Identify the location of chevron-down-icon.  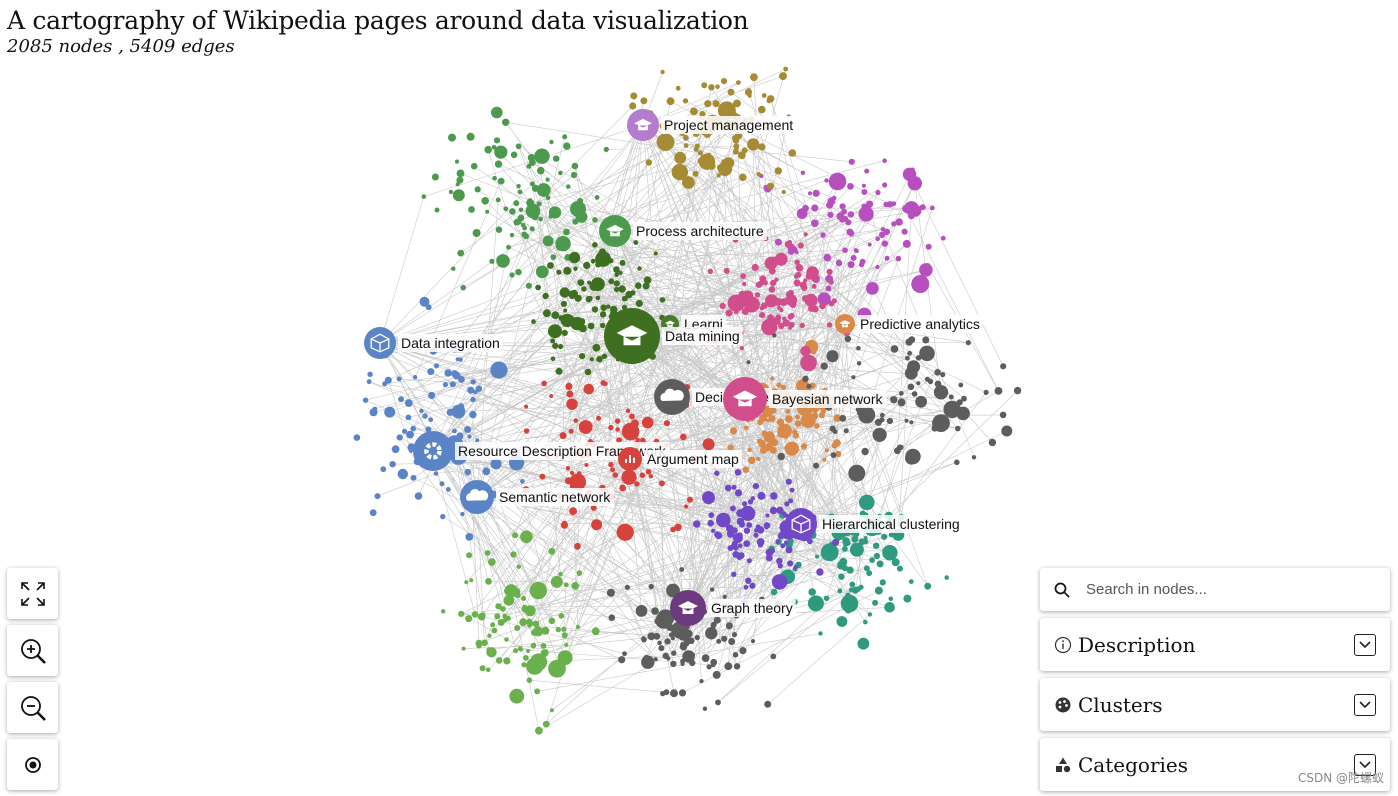
(1365, 764).